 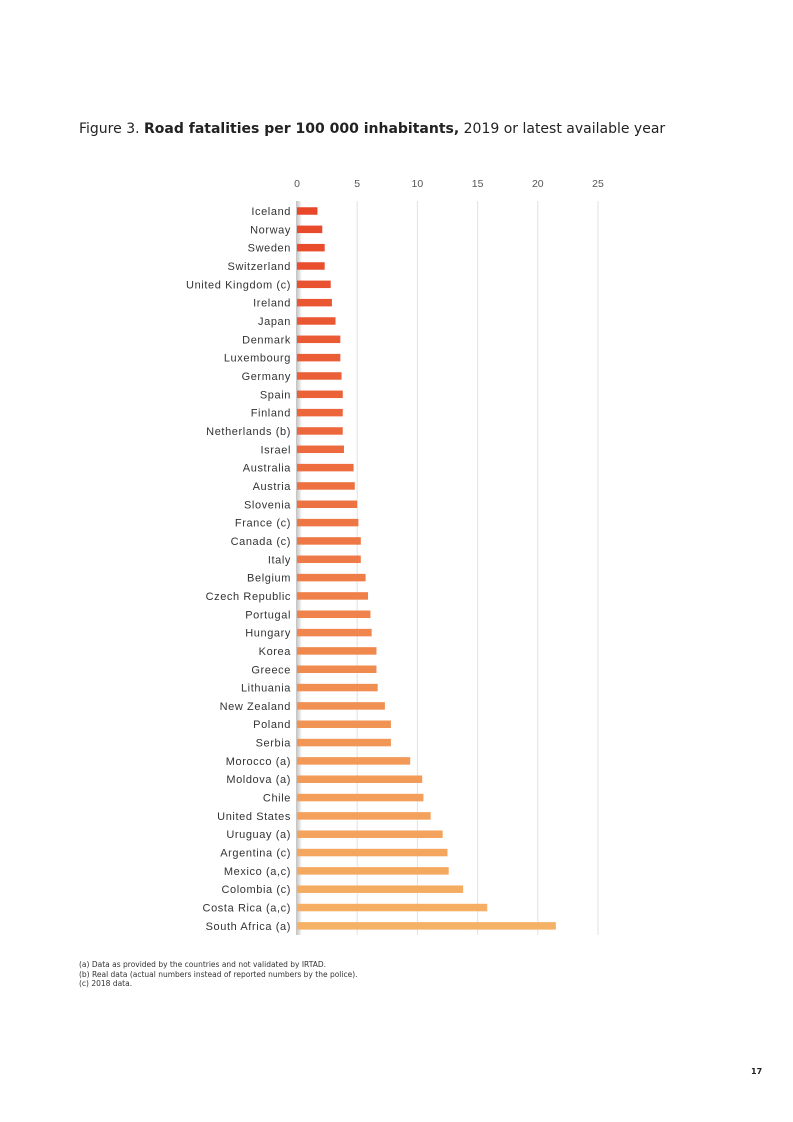 I want to click on category-label: Sweden, so click(x=269, y=249).